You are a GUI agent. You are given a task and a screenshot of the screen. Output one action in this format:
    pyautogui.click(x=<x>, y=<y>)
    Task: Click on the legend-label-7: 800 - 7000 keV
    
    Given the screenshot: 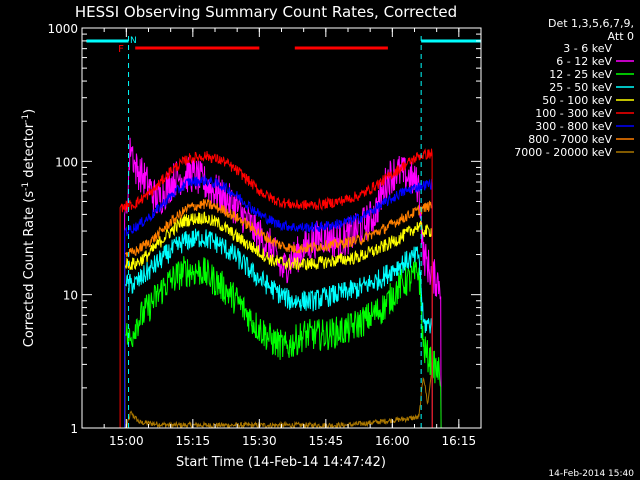 What is the action you would take?
    pyautogui.click(x=570, y=139)
    